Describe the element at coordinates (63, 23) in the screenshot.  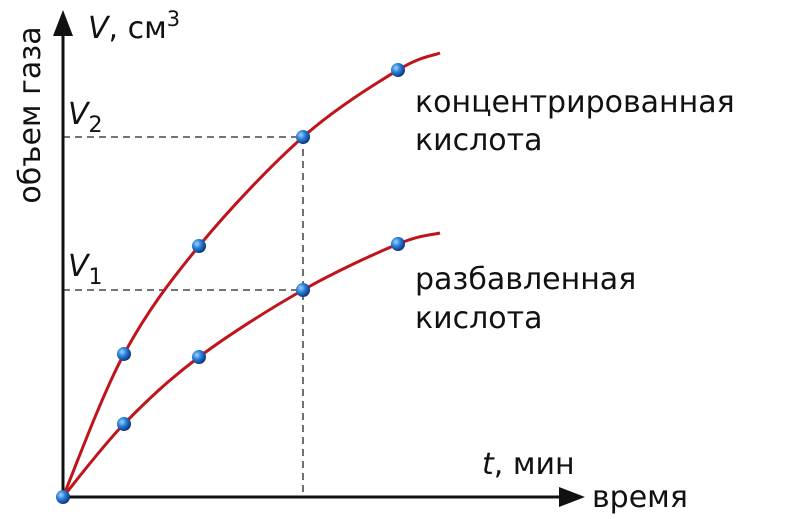
I see `y-arrow` at that location.